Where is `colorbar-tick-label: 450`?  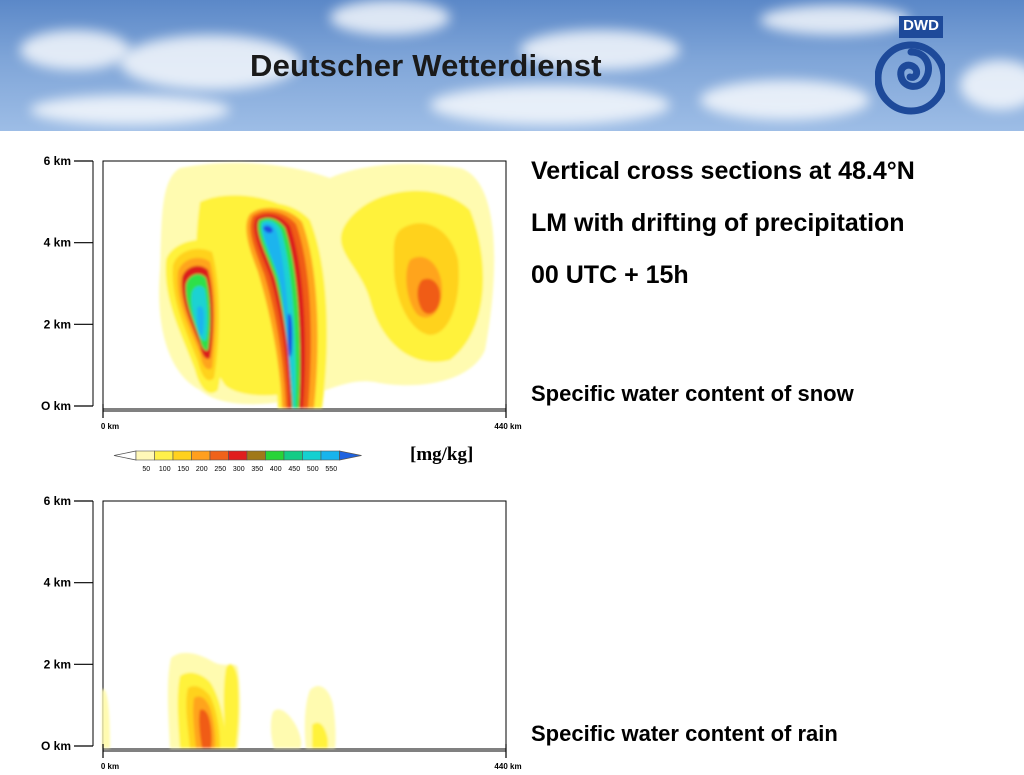 colorbar-tick-label: 450 is located at coordinates (294, 469).